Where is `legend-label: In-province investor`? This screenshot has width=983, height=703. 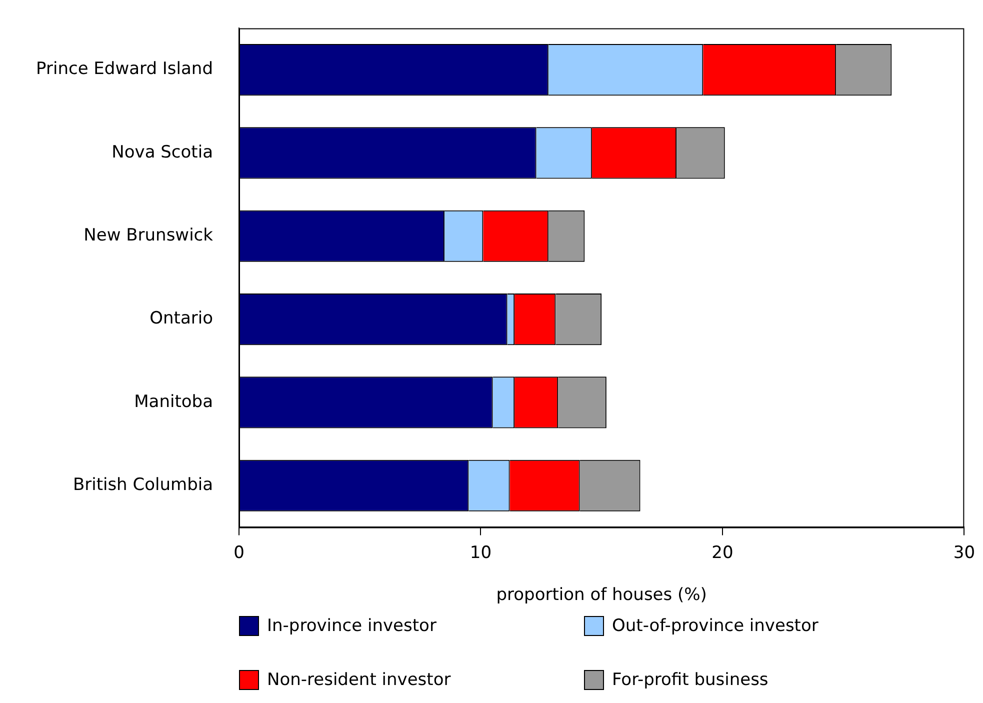
legend-label: In-province investor is located at coordinates (351, 626).